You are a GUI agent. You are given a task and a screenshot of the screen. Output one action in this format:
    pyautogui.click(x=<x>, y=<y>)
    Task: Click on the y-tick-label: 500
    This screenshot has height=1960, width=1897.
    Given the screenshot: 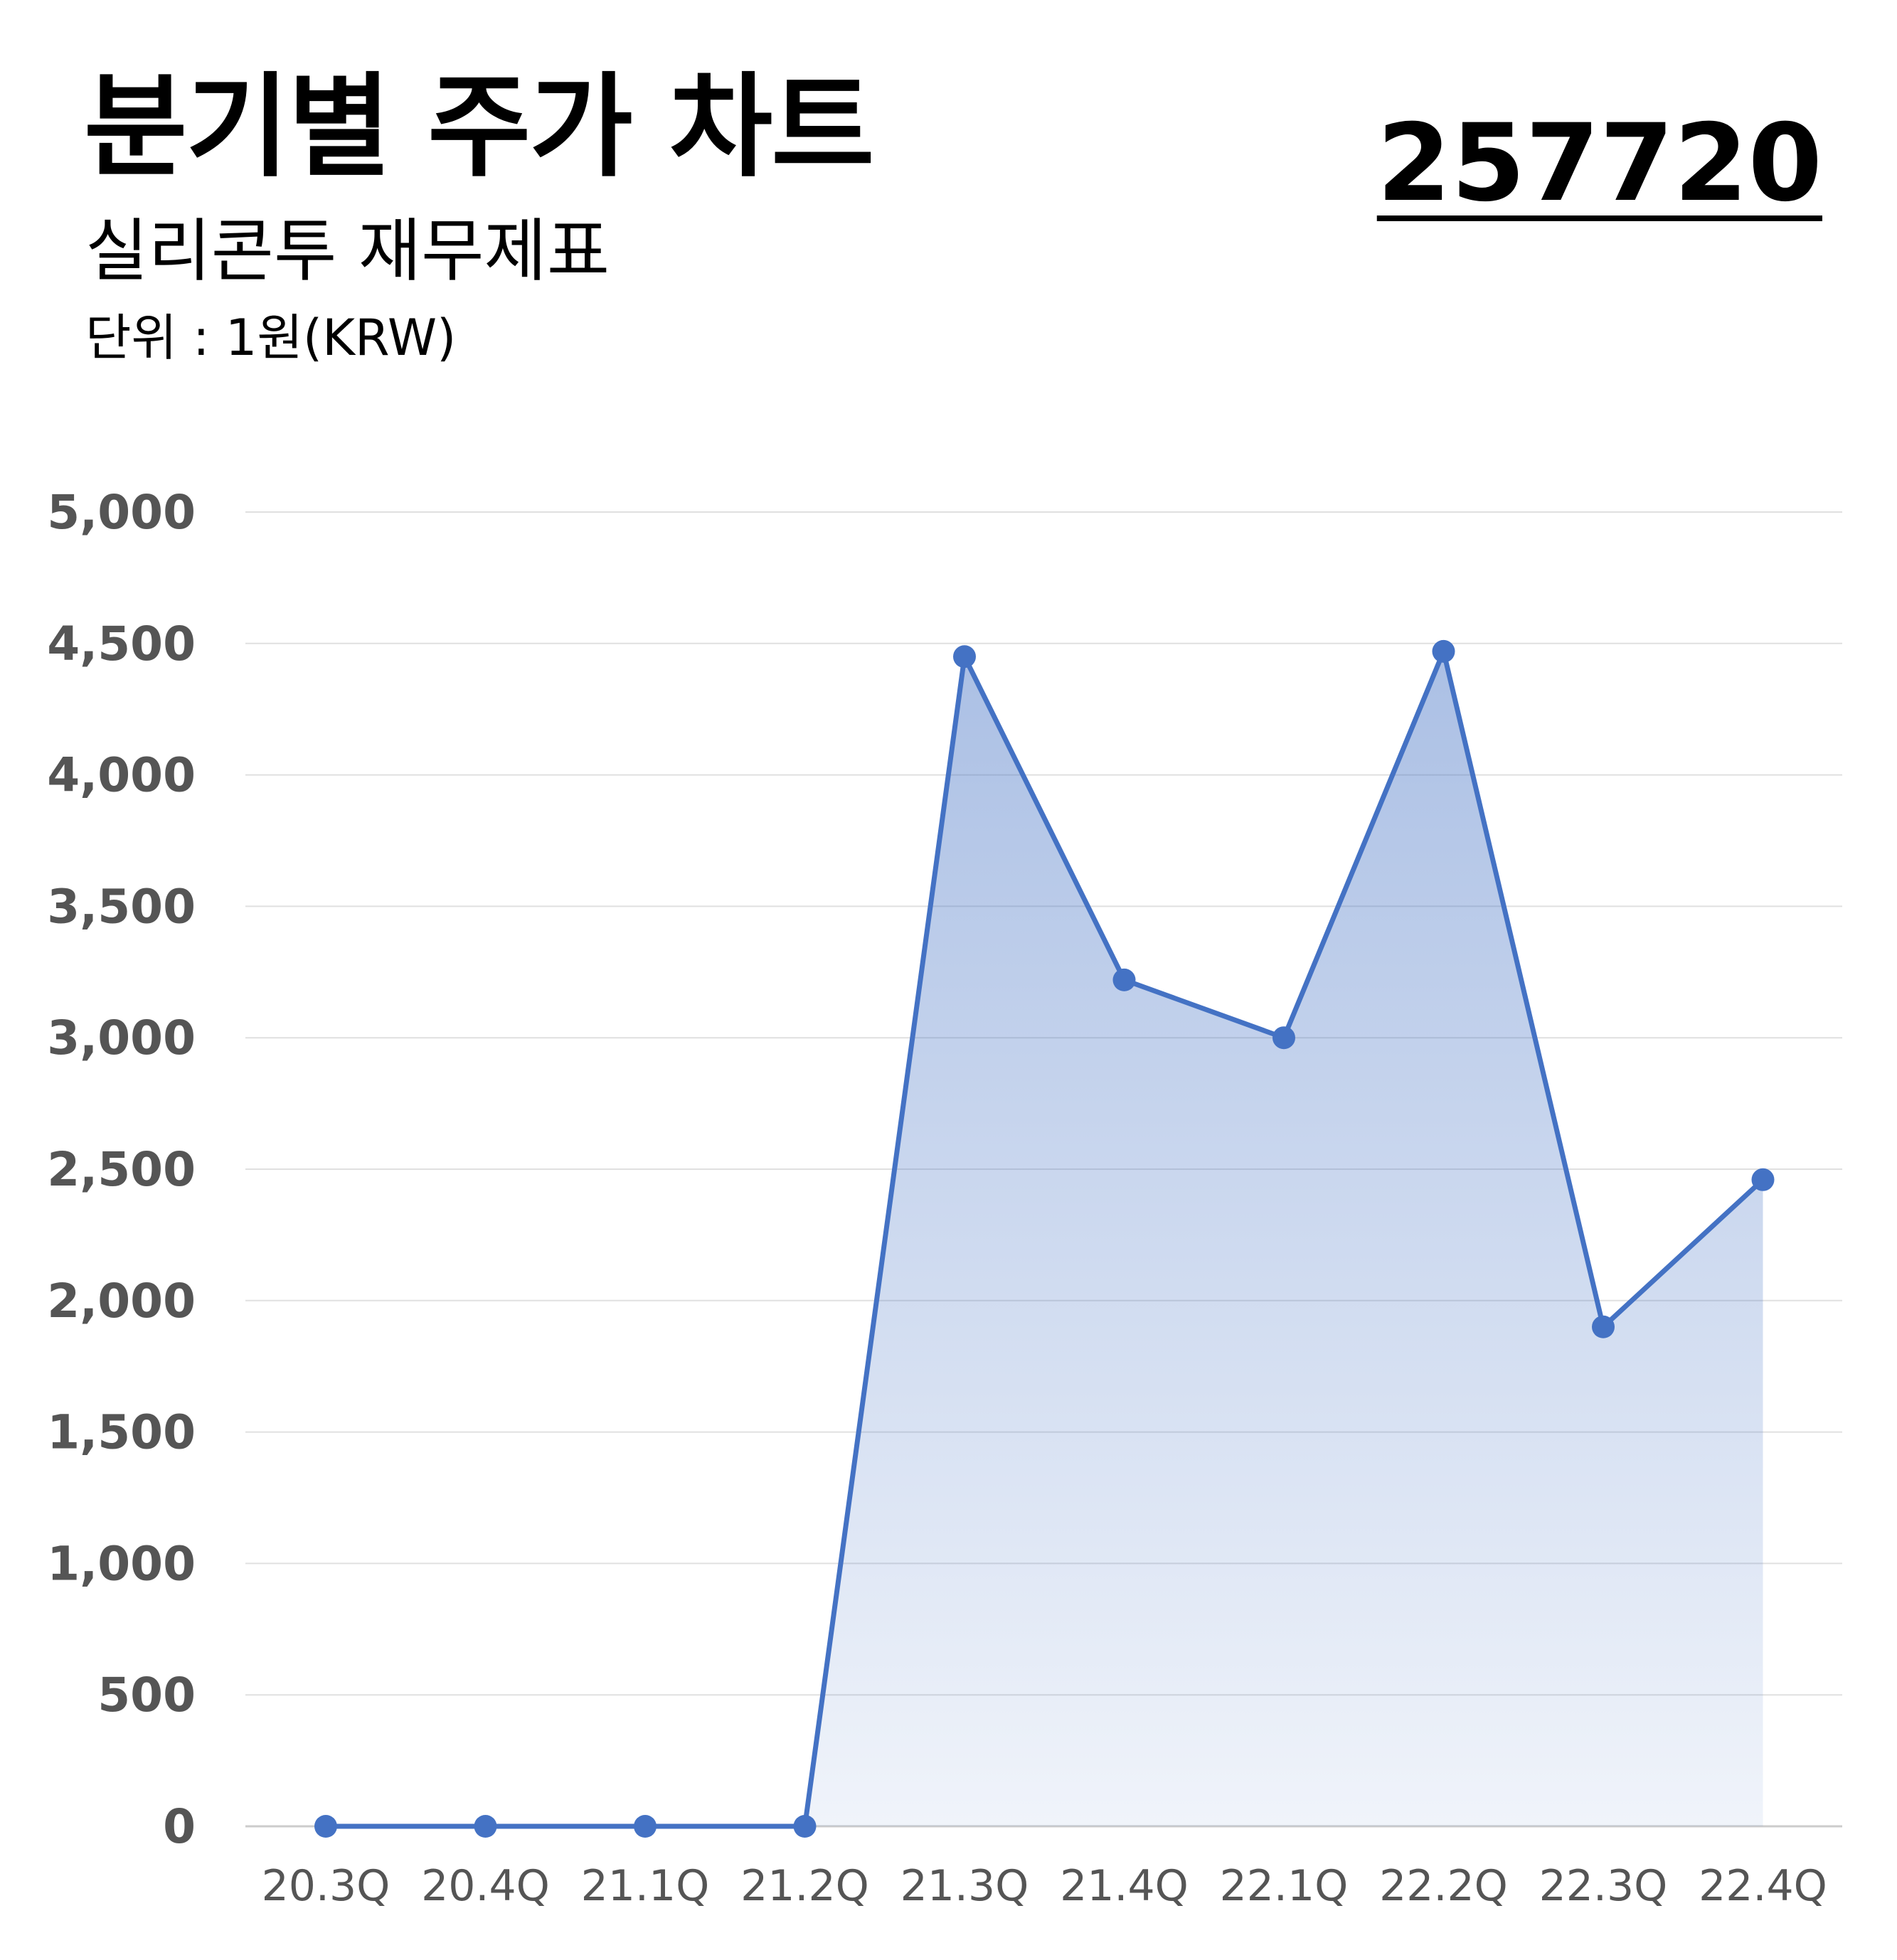 What is the action you would take?
    pyautogui.click(x=146, y=1695)
    